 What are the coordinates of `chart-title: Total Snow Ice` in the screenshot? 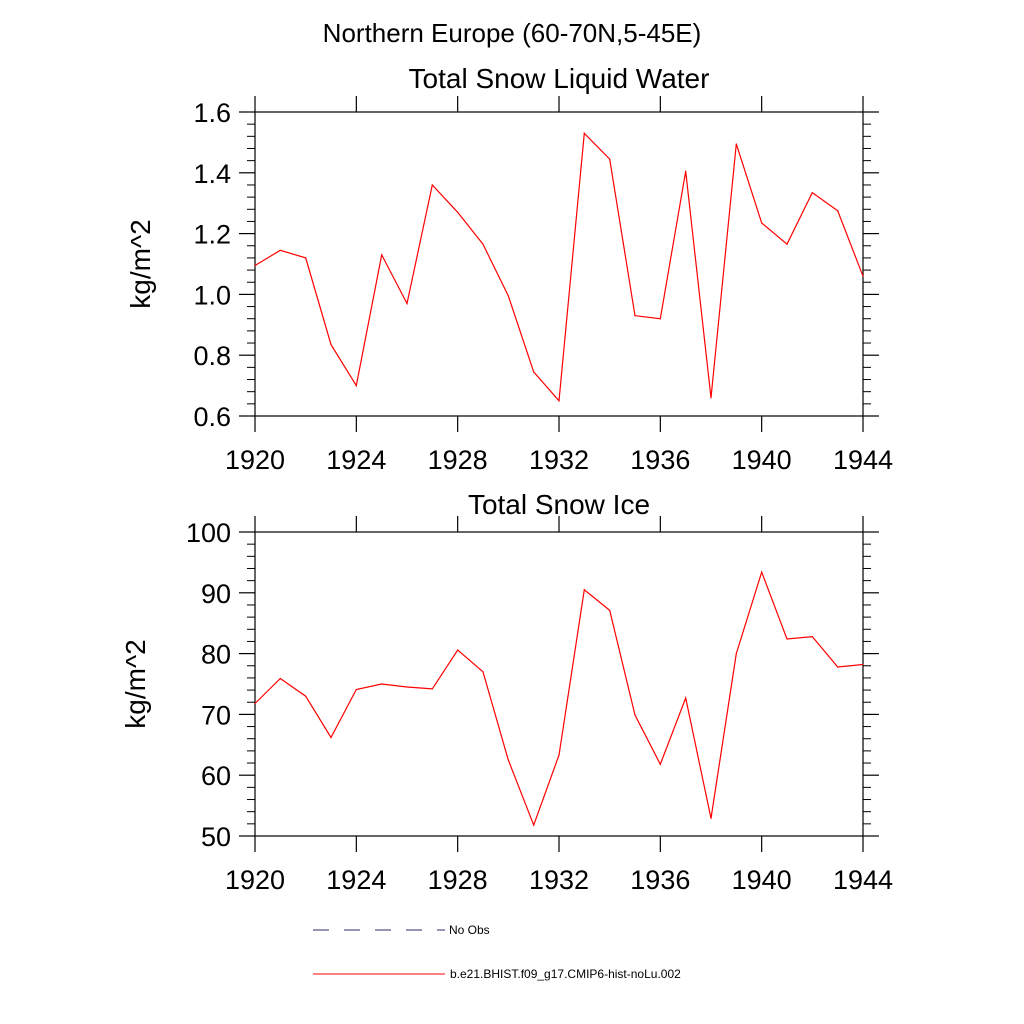 It's located at (559, 504).